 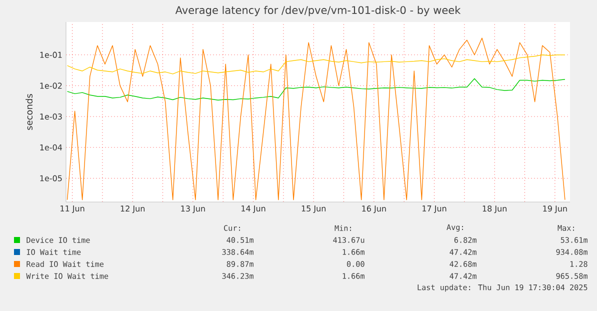 What do you see at coordinates (51, 147) in the screenshot?
I see `y-tick-label: 1e-04` at bounding box center [51, 147].